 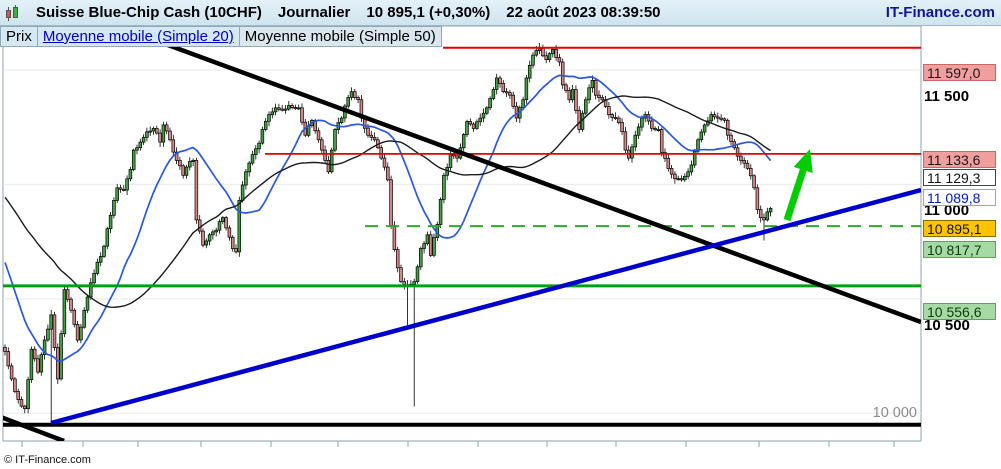 What do you see at coordinates (428, 12) in the screenshot?
I see `last-price-change: 10 895,1 (+0,30%)` at bounding box center [428, 12].